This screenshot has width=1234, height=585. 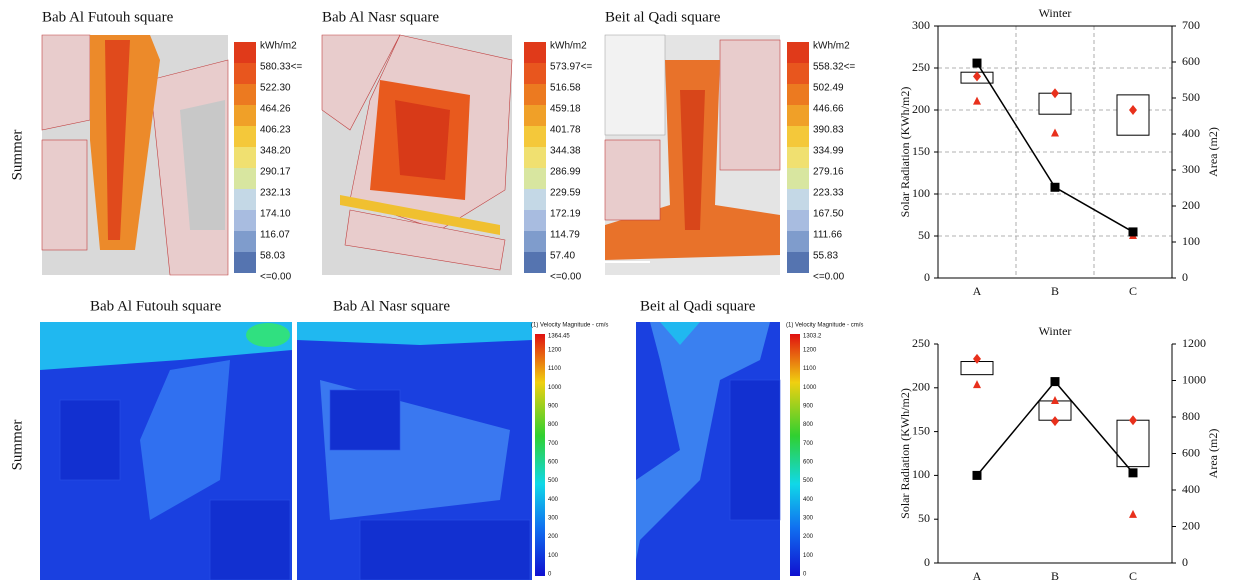 I want to click on legend-label: 1303.2, so click(x=812, y=337).